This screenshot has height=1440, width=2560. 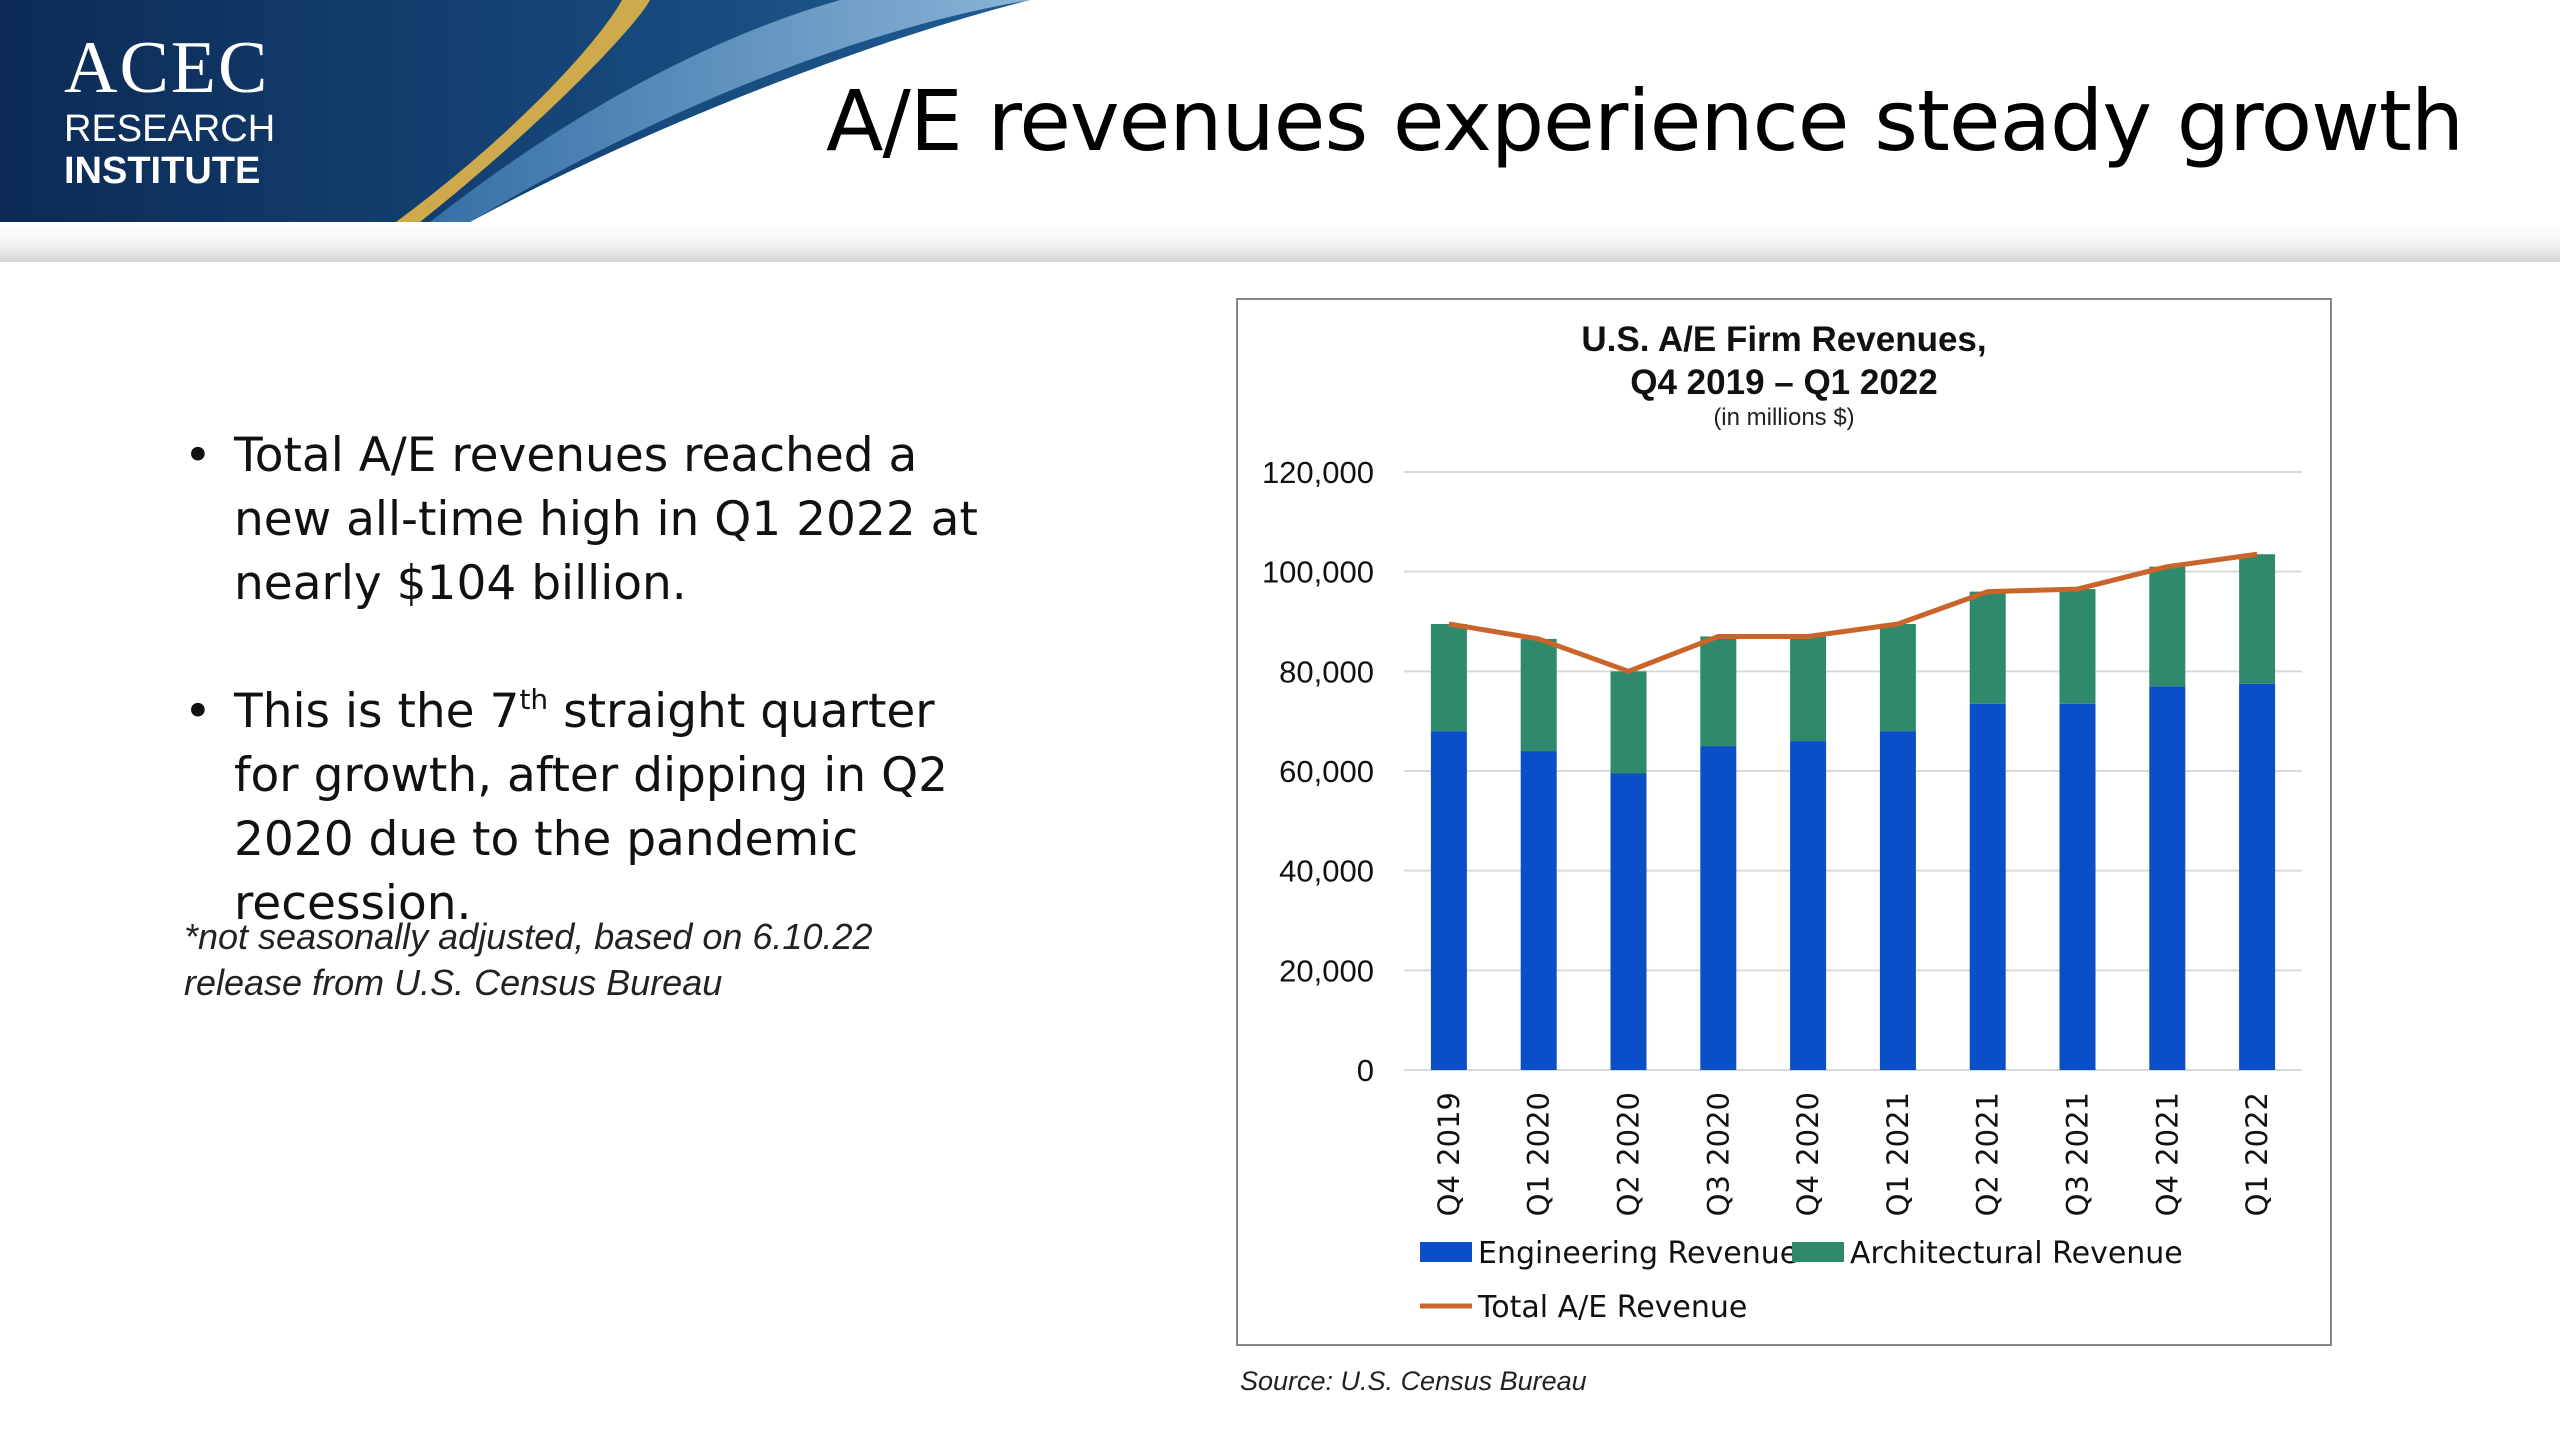 I want to click on y-tick-label: 40,000, so click(x=1326, y=871).